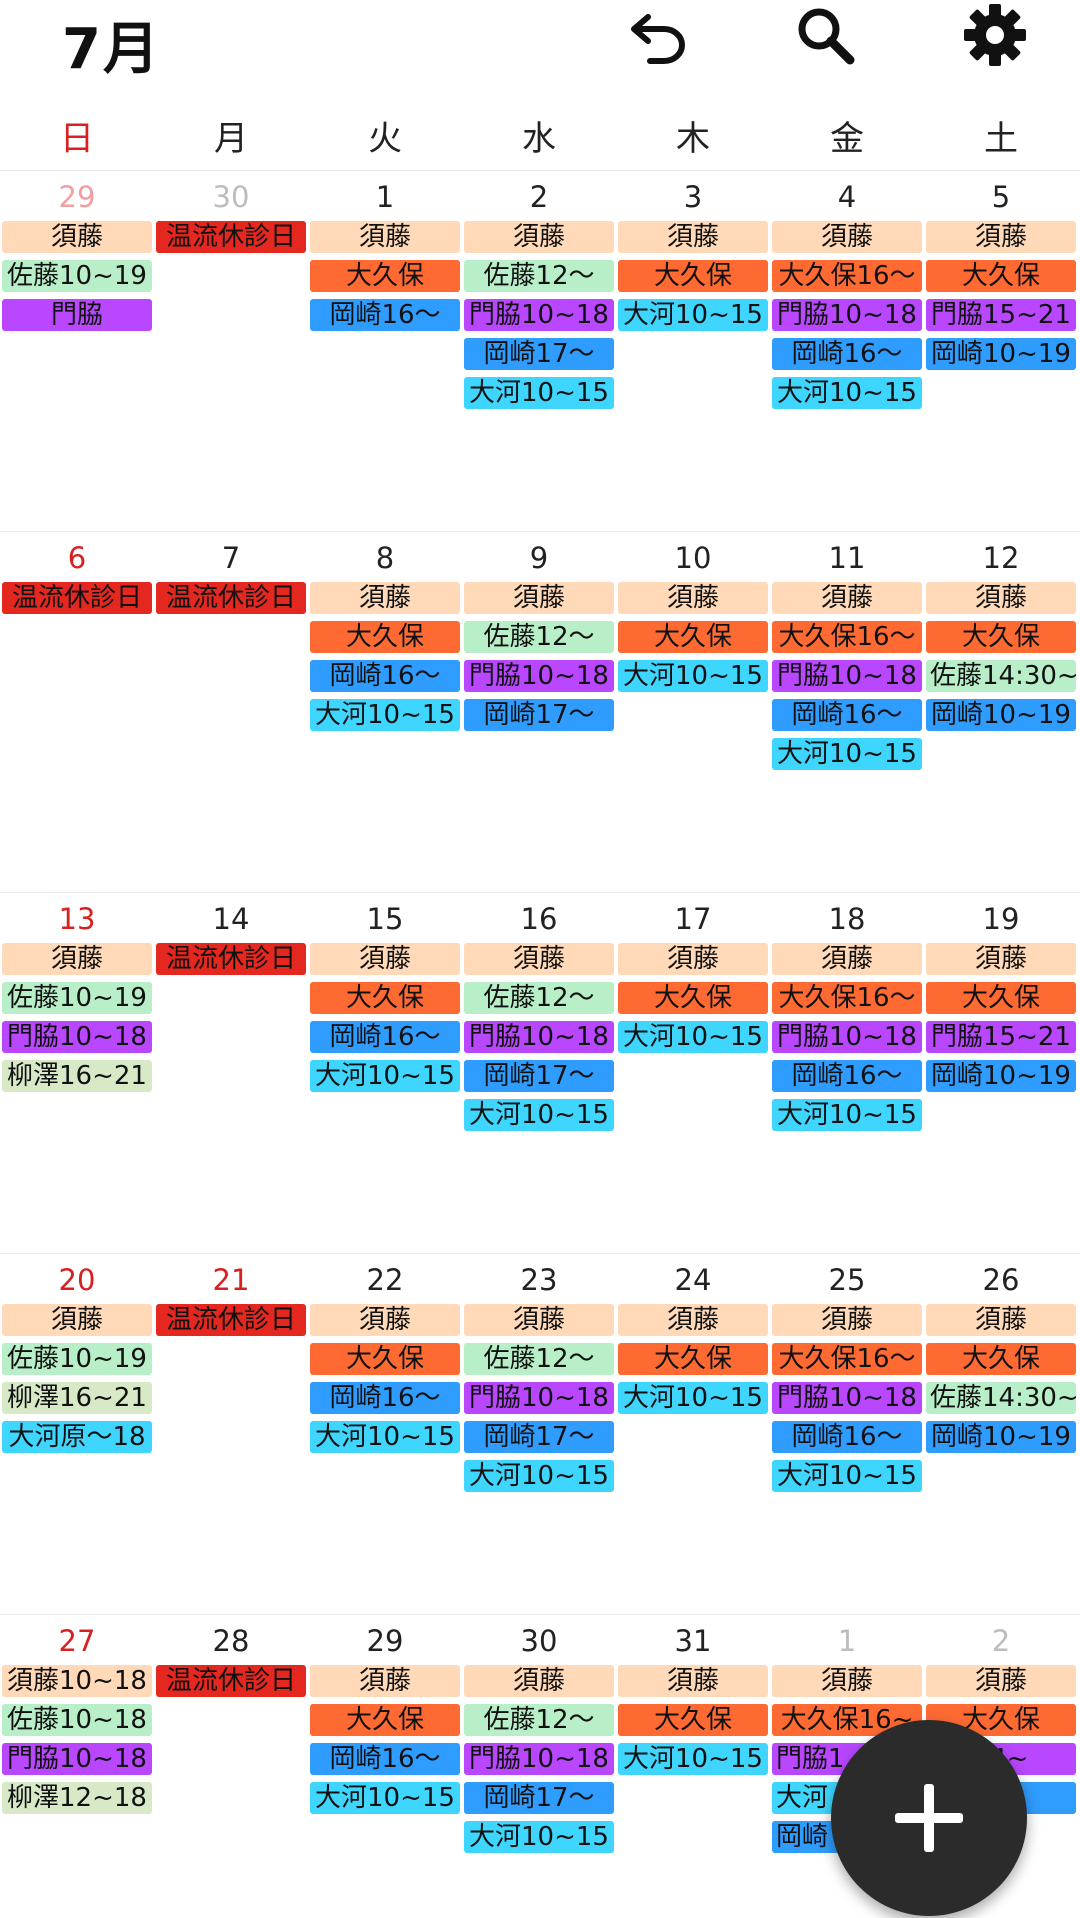  I want to click on day-cell: 28 温流休診日, so click(231, 1766).